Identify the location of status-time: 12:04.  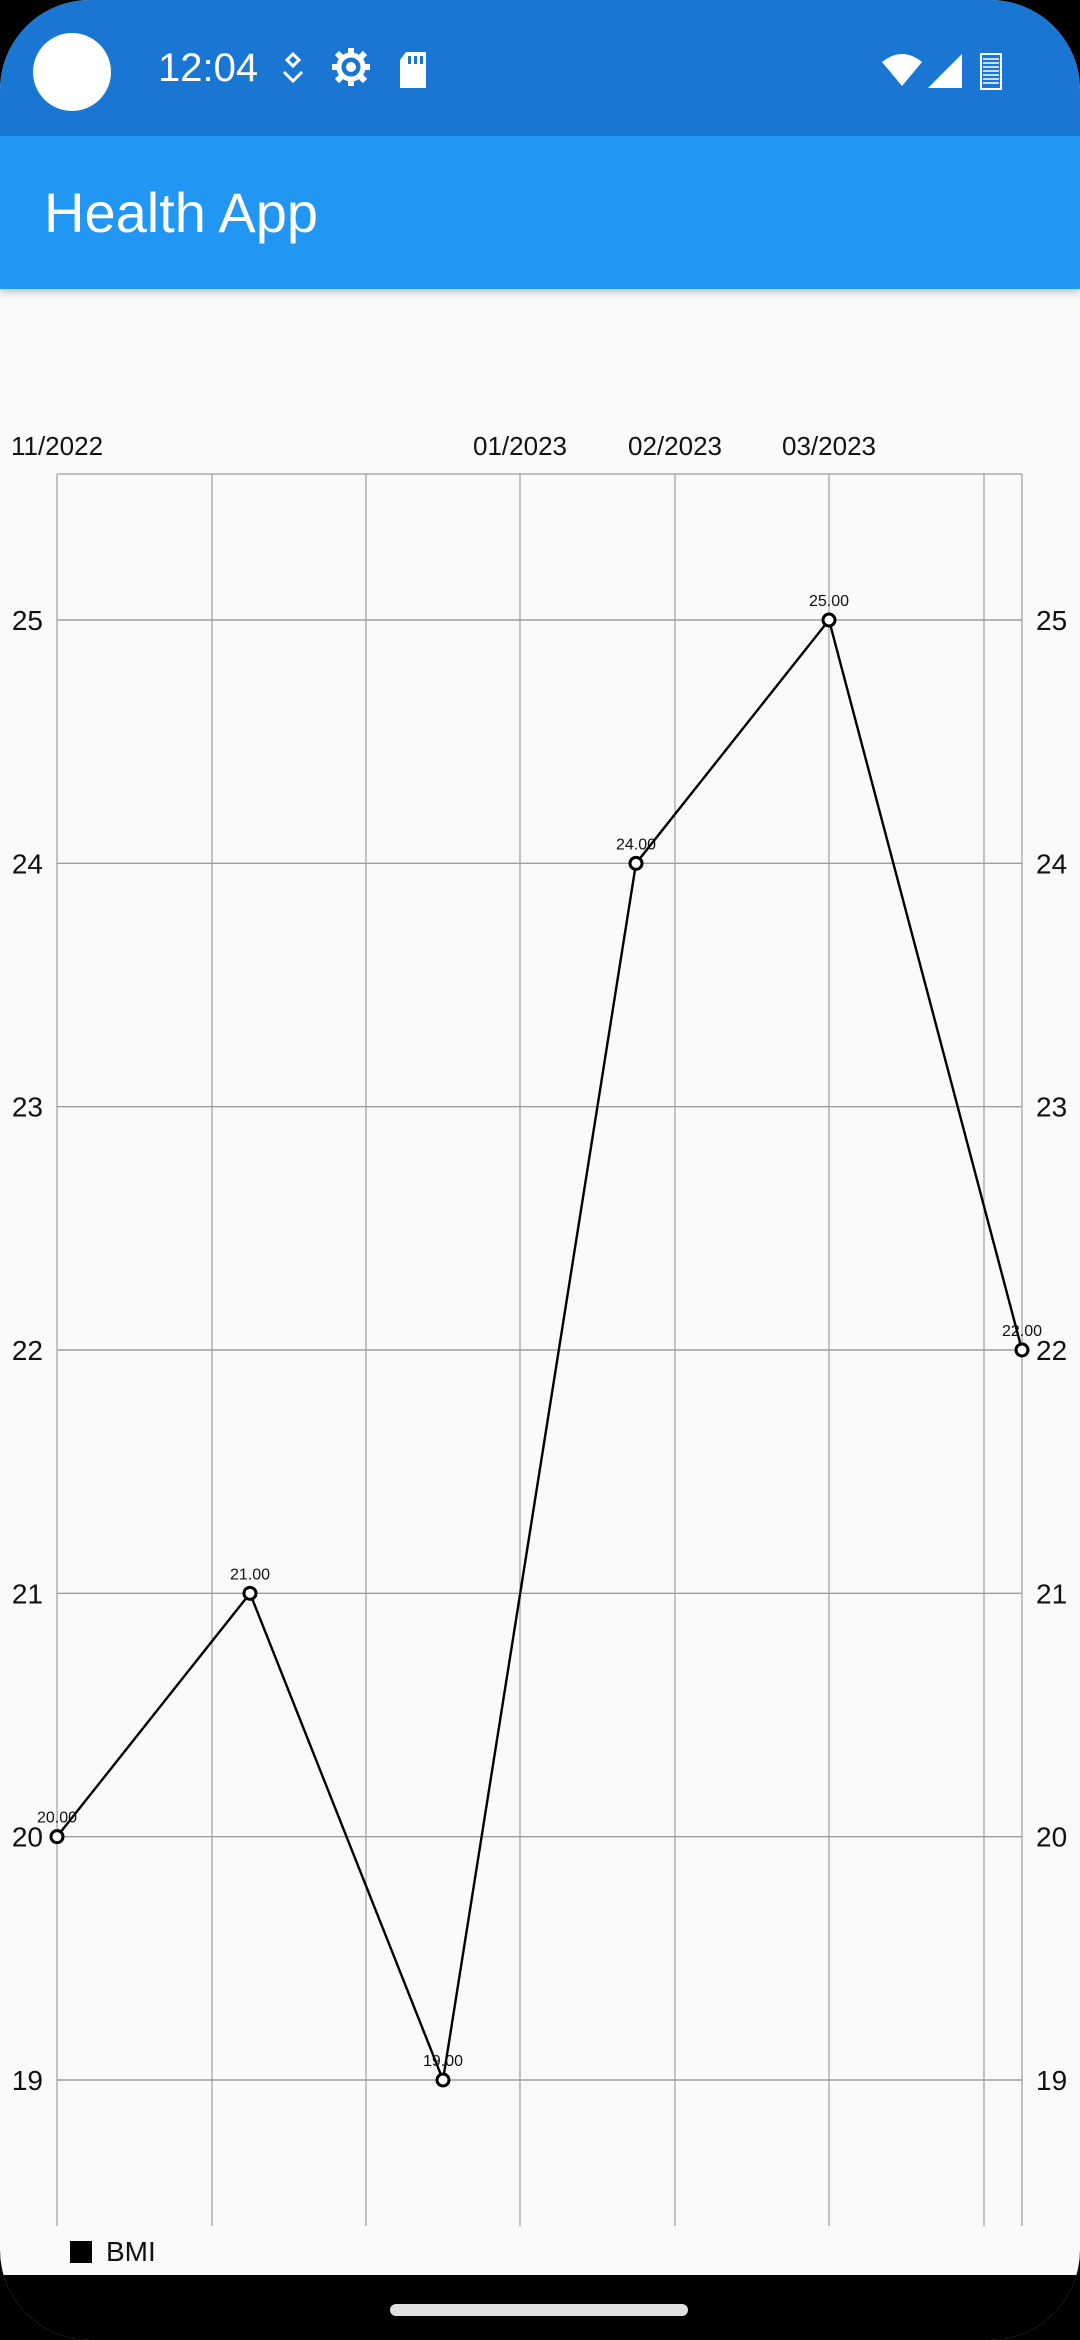
(208, 68).